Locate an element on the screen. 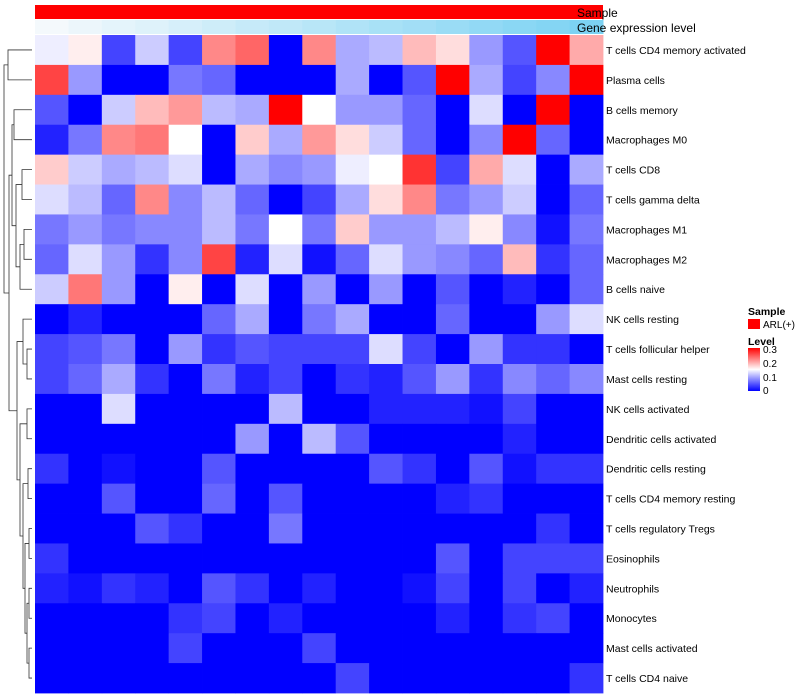 The height and width of the screenshot is (700, 800). row-label: T cells CD4 memory activated is located at coordinates (676, 51).